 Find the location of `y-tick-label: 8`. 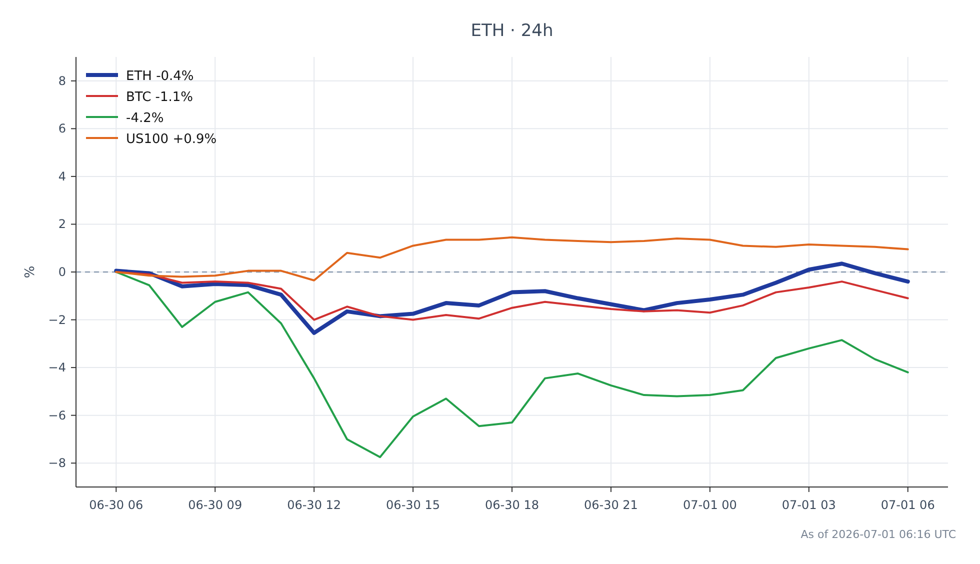

y-tick-label: 8 is located at coordinates (62, 81).